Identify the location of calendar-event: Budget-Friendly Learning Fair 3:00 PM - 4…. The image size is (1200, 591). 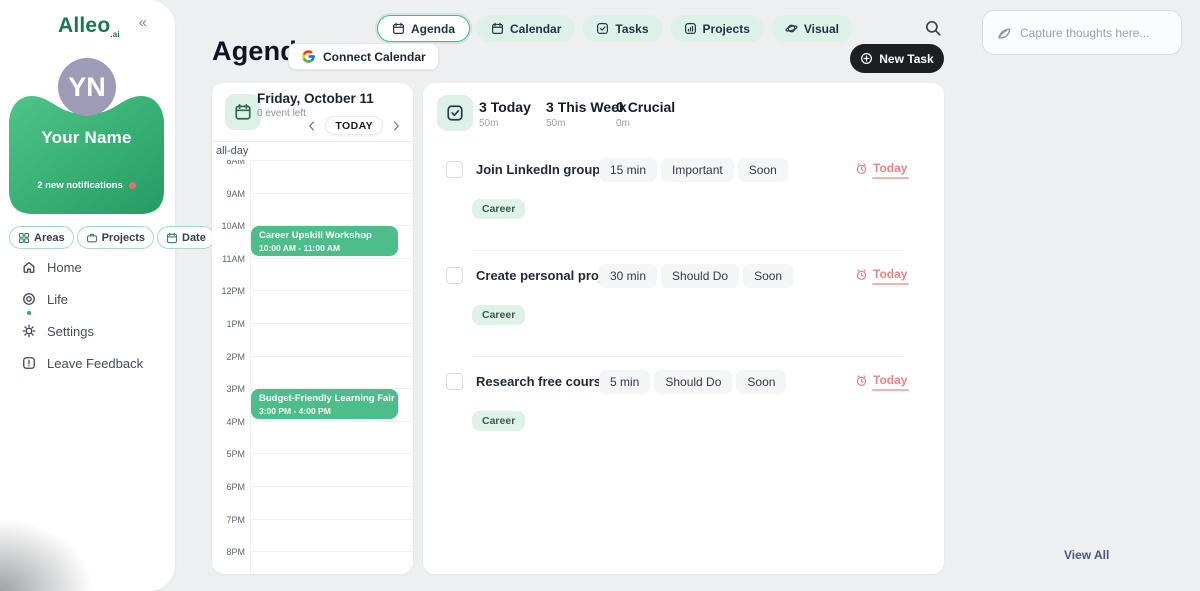
(324, 404).